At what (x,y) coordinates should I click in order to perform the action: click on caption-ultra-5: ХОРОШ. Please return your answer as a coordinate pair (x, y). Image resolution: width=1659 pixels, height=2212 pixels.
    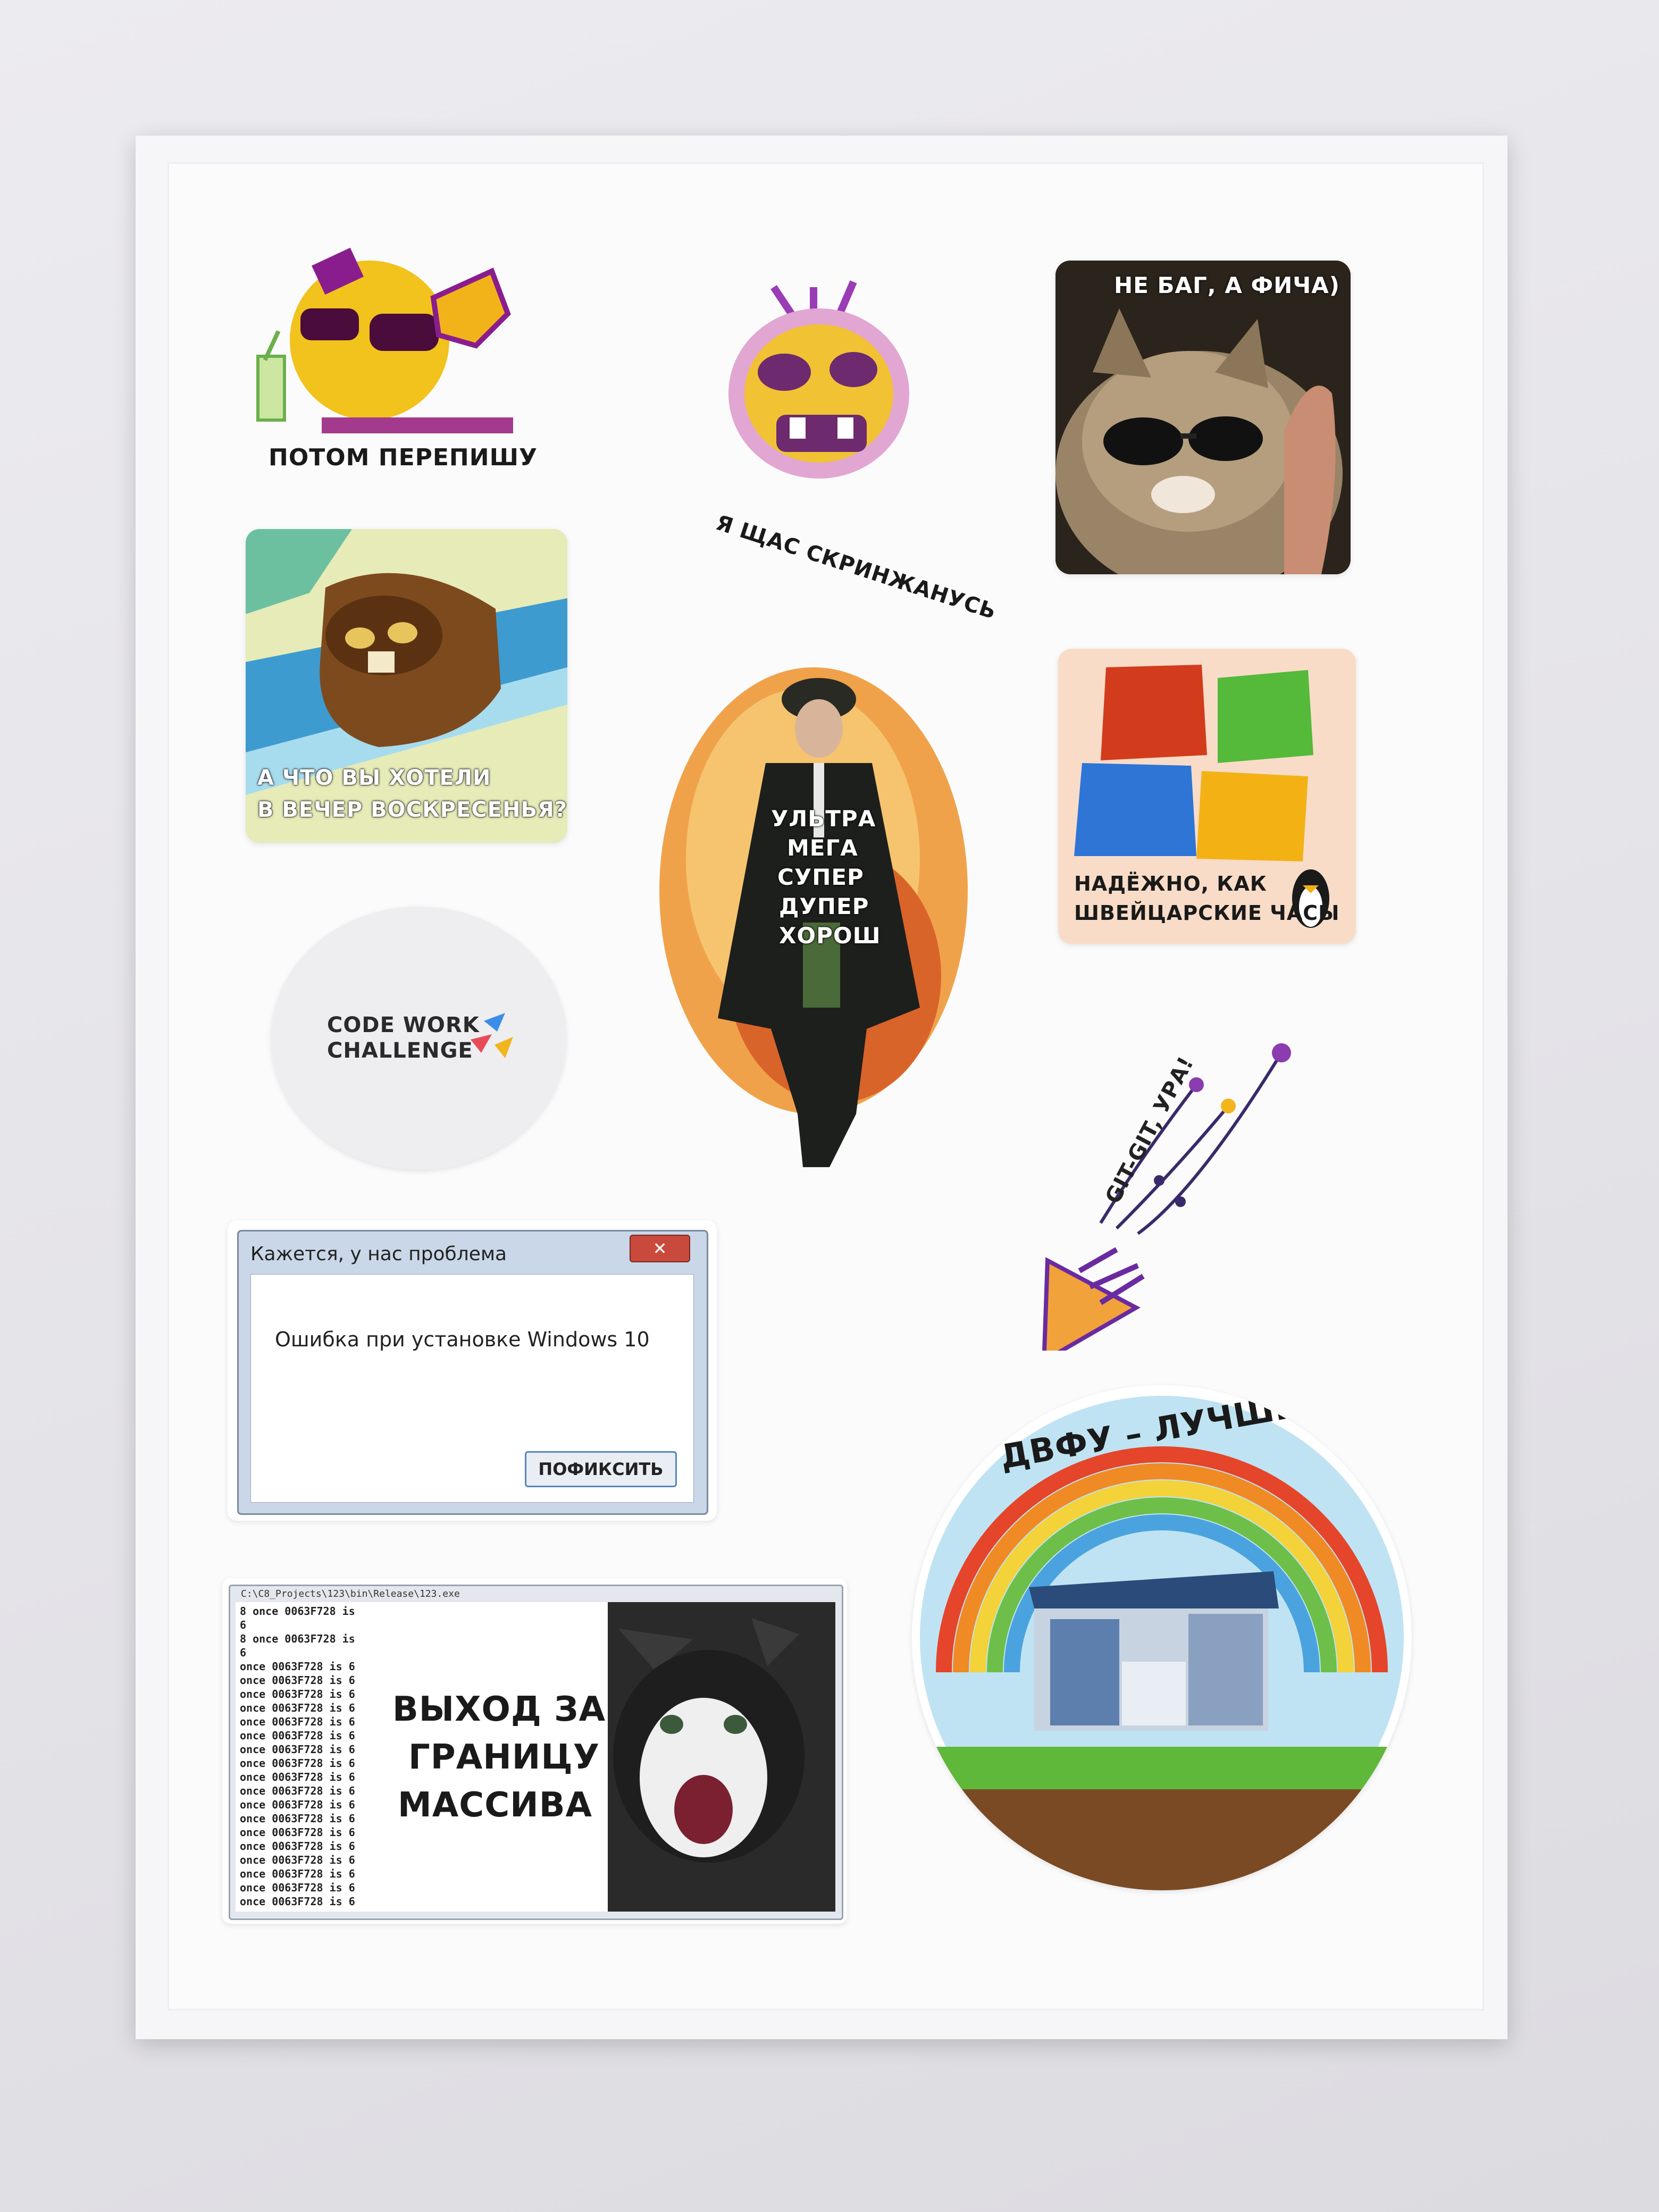
    Looking at the image, I should click on (830, 936).